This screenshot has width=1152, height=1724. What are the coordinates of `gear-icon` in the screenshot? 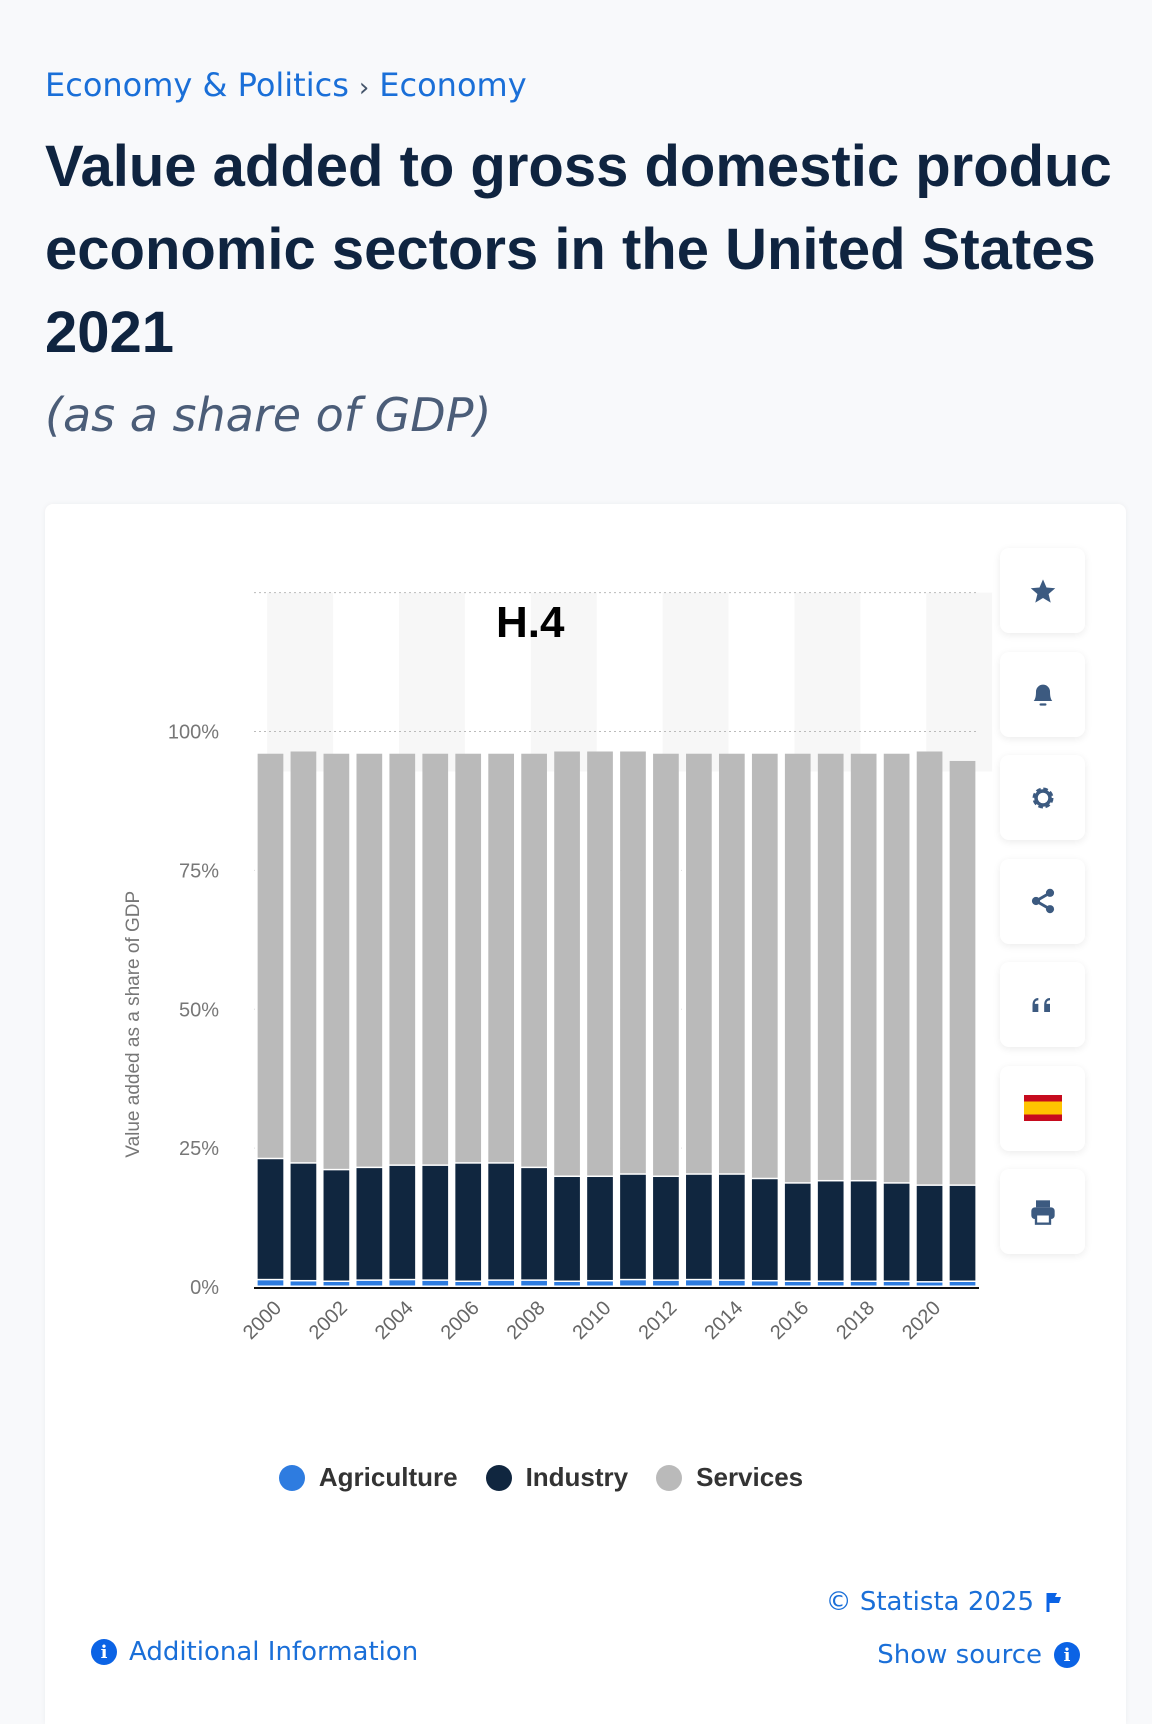 It's located at (1042, 797).